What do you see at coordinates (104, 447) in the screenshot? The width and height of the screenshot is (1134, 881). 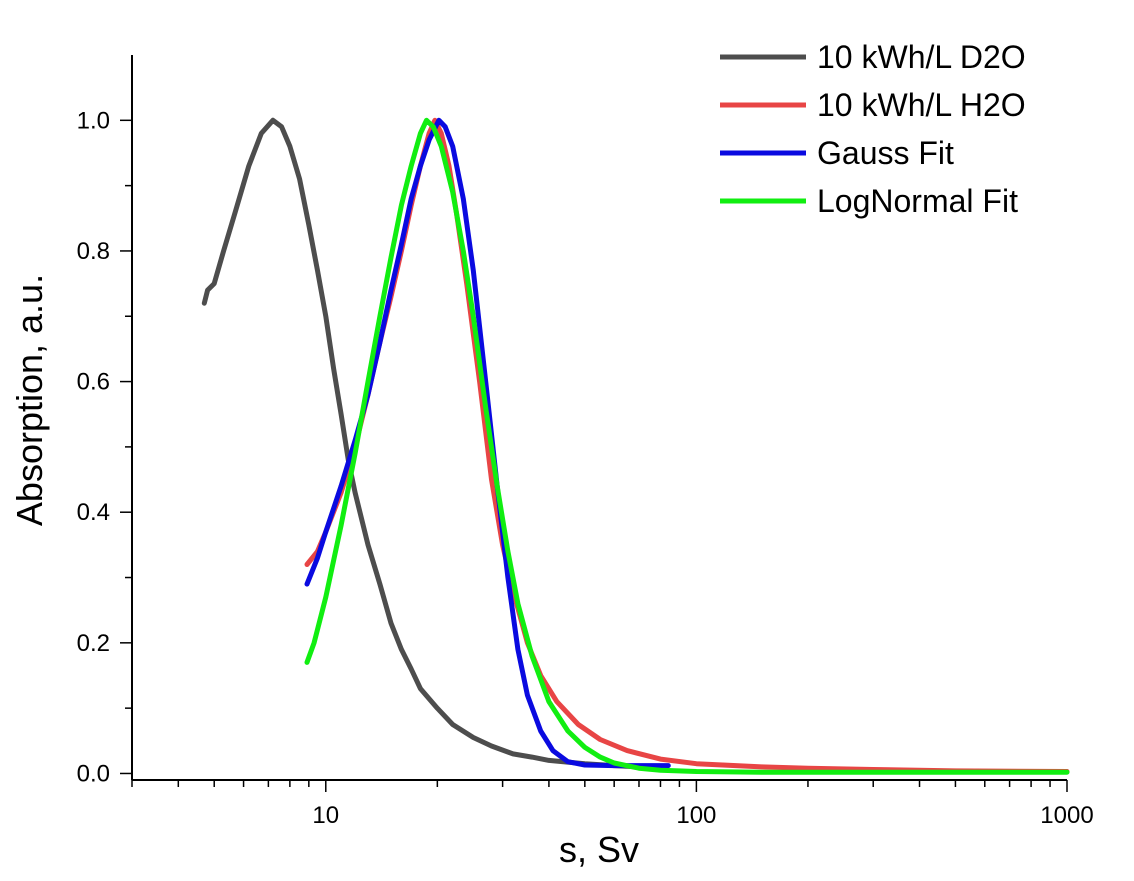 I see `y-ticks: 0.0 0.2 0.4 0.6 0.8 1.0` at bounding box center [104, 447].